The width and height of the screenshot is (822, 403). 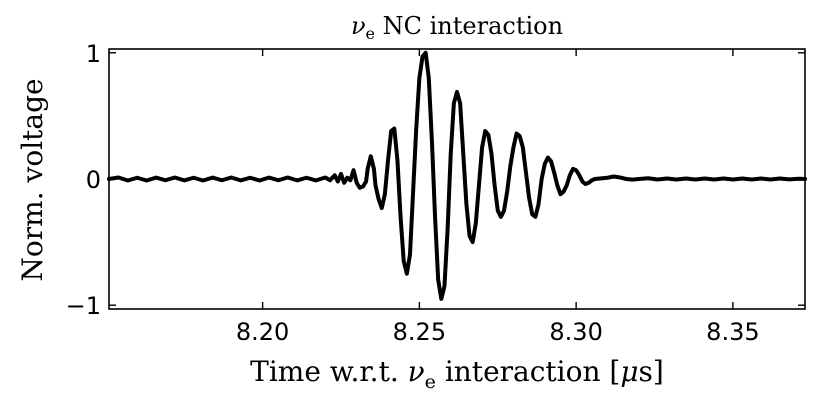 I want to click on x-label-suffix: interaction [, so click(x=528, y=371).